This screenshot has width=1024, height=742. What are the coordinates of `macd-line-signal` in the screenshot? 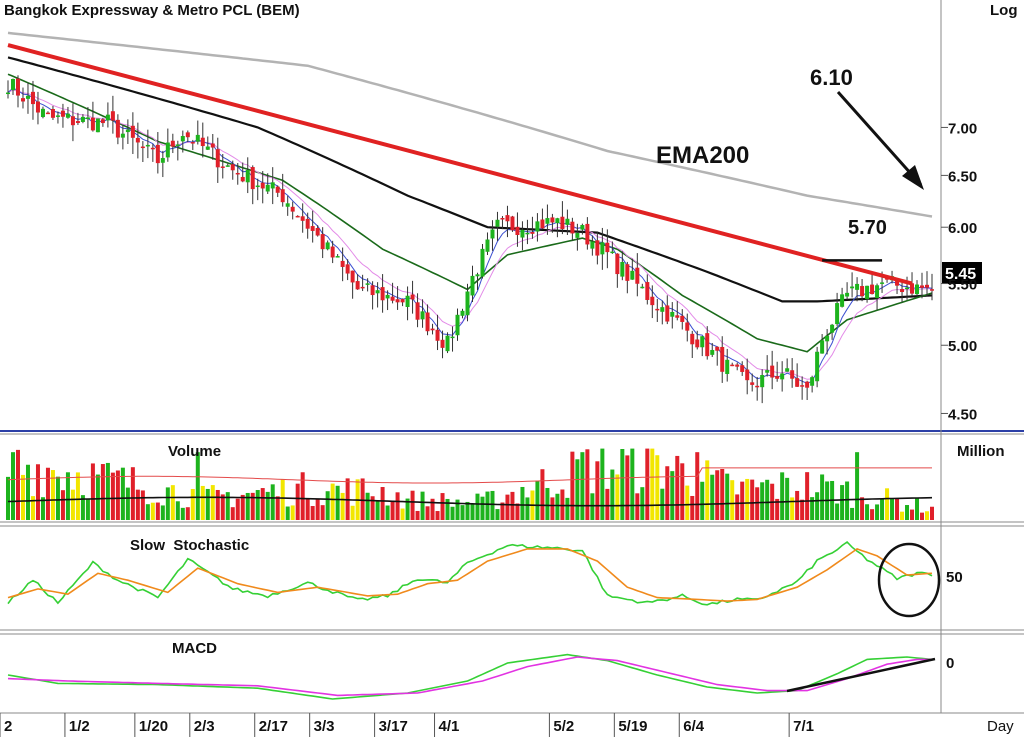 It's located at (469, 676).